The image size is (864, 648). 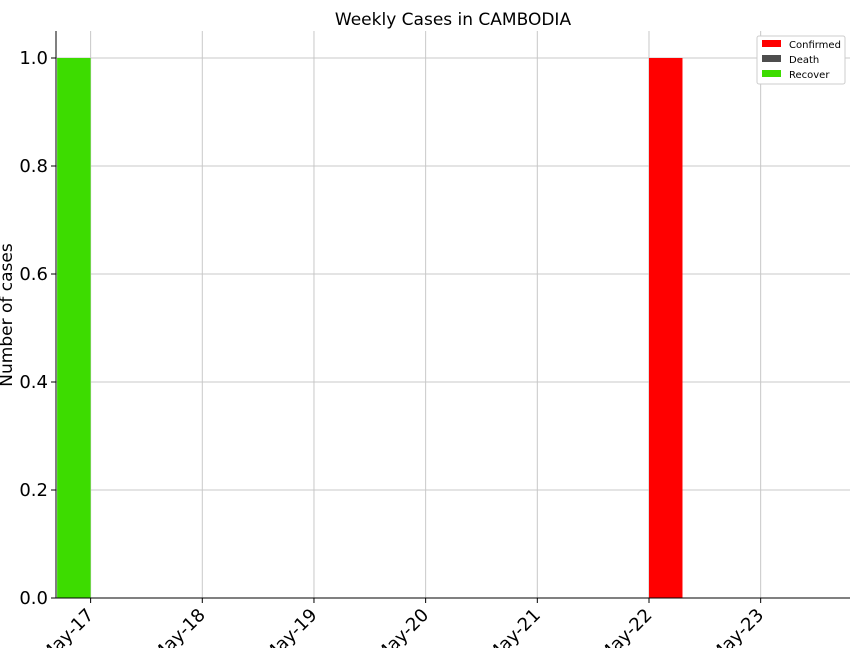 I want to click on x-tick-label: May-17, so click(x=67, y=626).